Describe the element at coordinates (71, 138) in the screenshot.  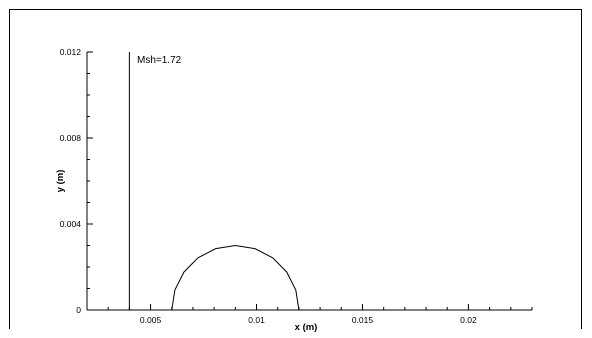
I see `y-tick-label: 0.008` at that location.